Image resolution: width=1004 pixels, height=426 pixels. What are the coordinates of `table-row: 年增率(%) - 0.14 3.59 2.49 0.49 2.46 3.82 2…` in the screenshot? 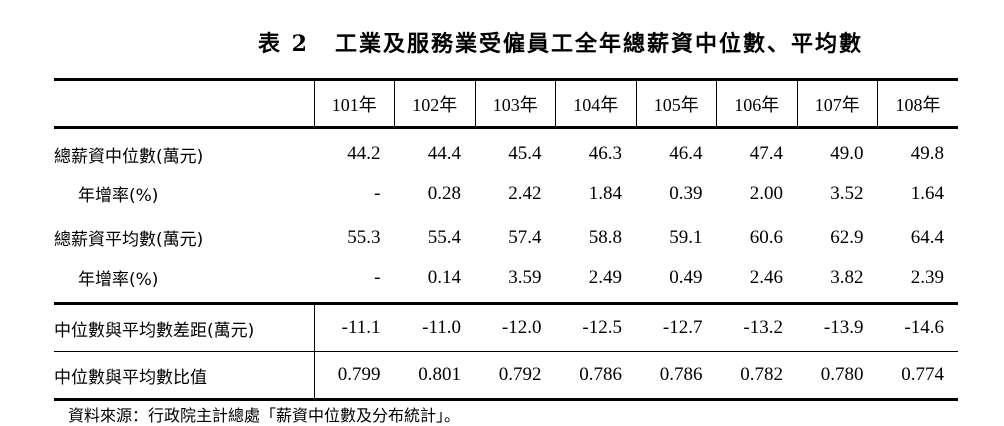 It's located at (506, 282).